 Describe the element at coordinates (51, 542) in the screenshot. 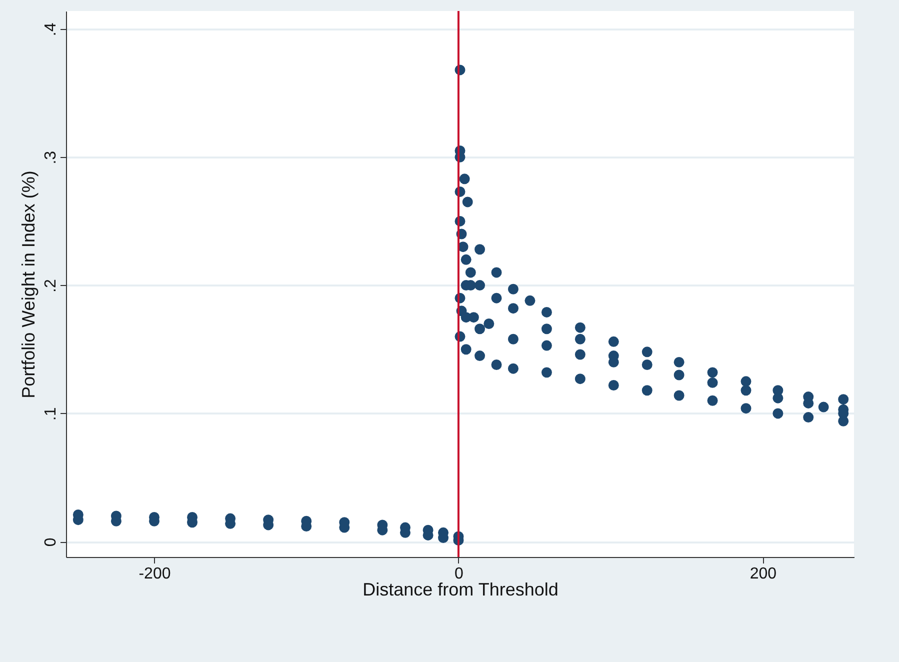

I see `y-tick-label: 0` at that location.